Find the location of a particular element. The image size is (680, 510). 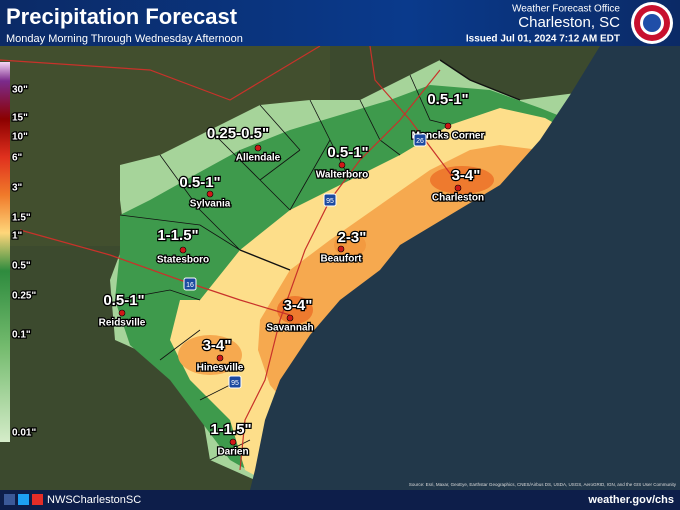

highway-number: 26 is located at coordinates (420, 141).